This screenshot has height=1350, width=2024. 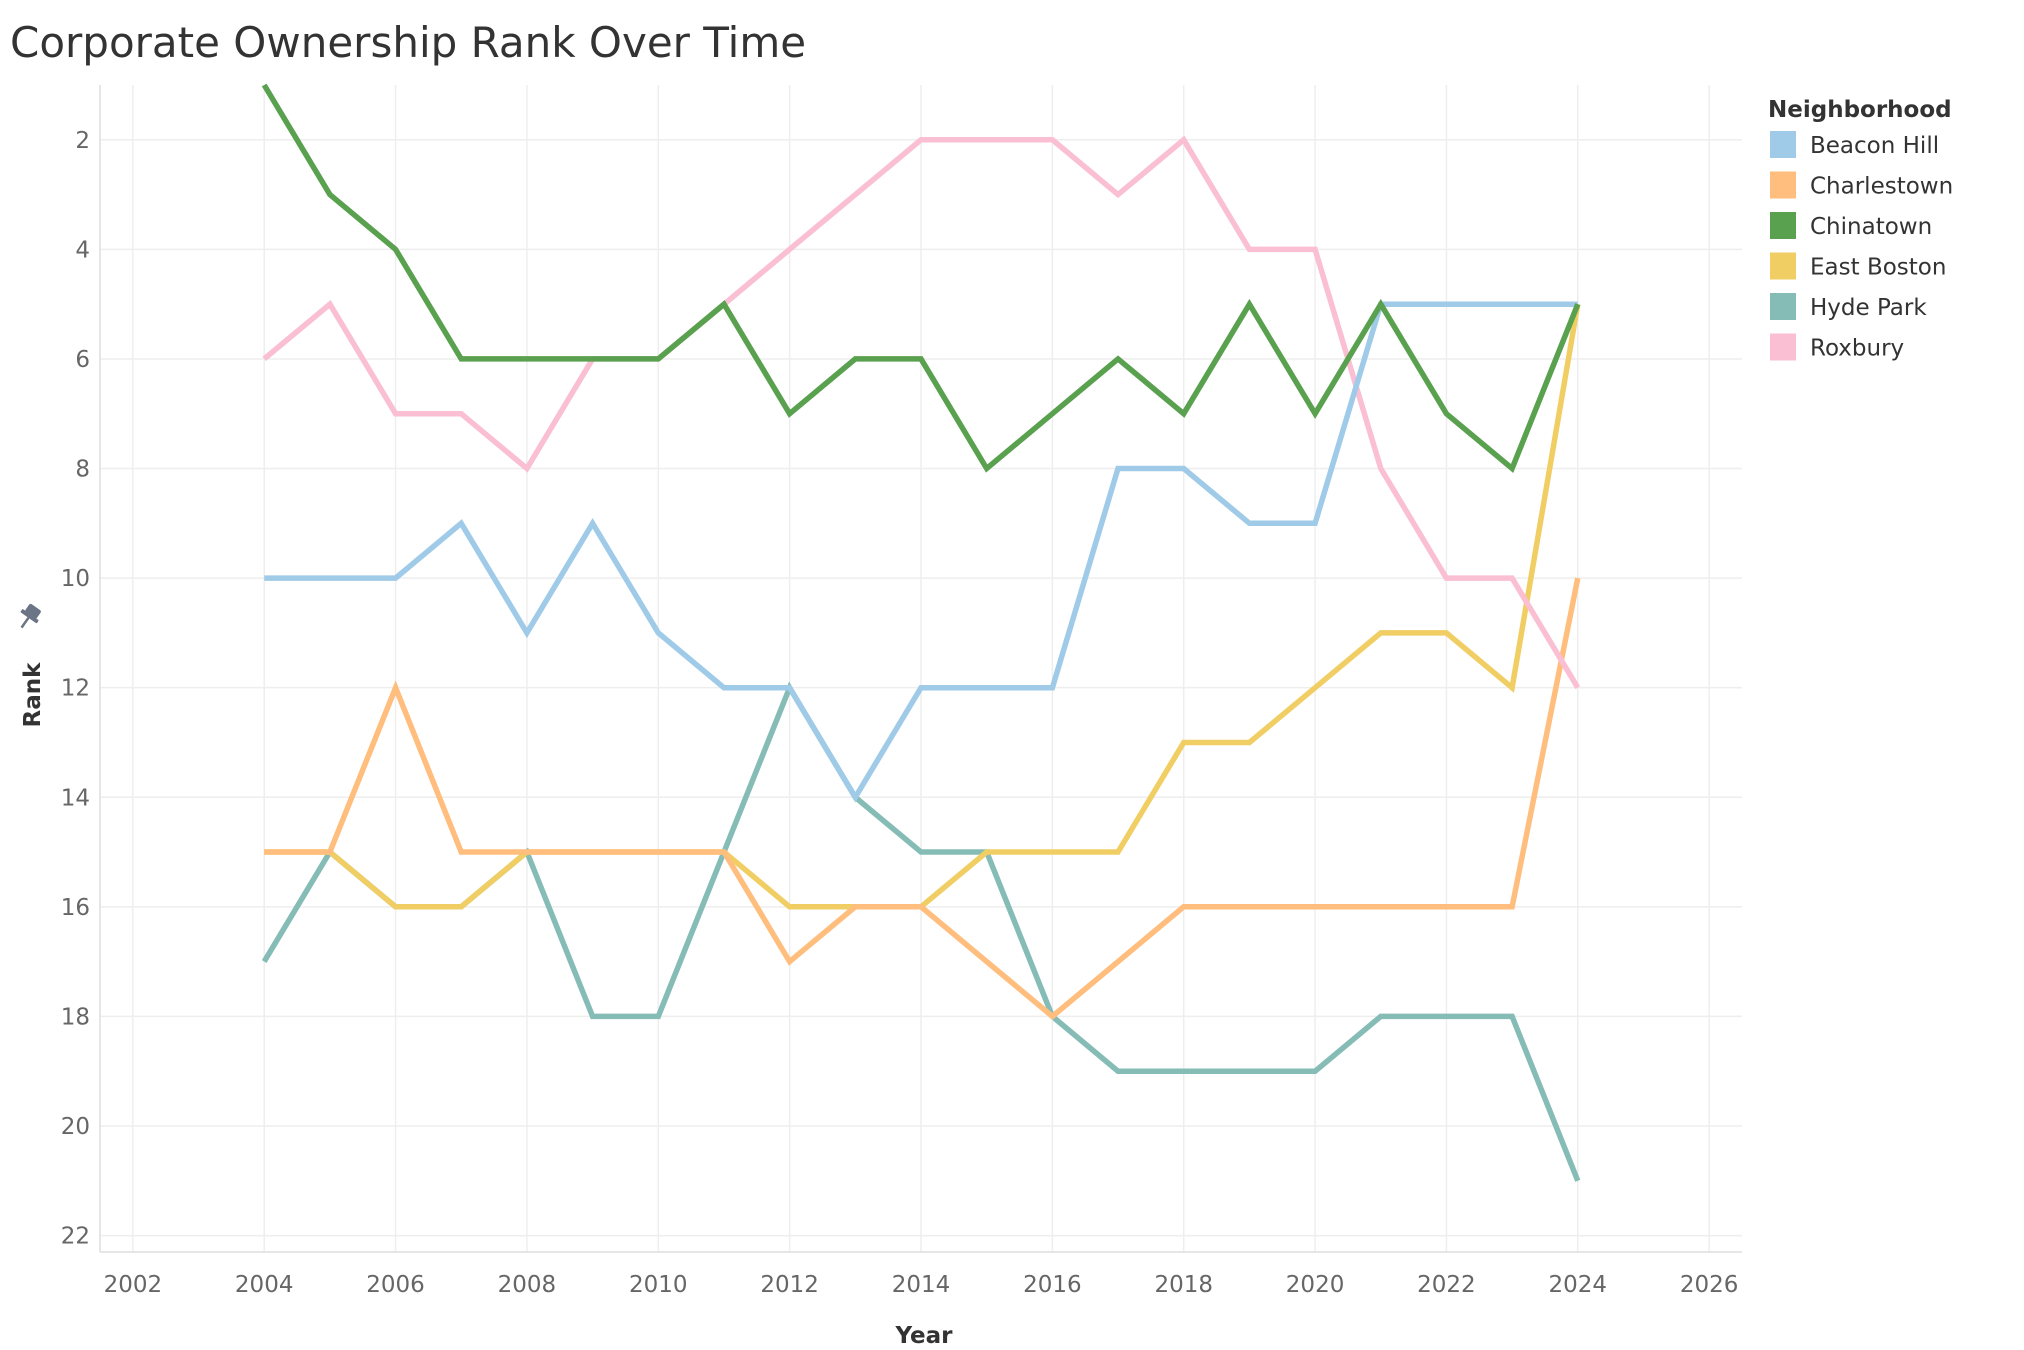 What do you see at coordinates (658, 1285) in the screenshot?
I see `x-tick-label: 2010` at bounding box center [658, 1285].